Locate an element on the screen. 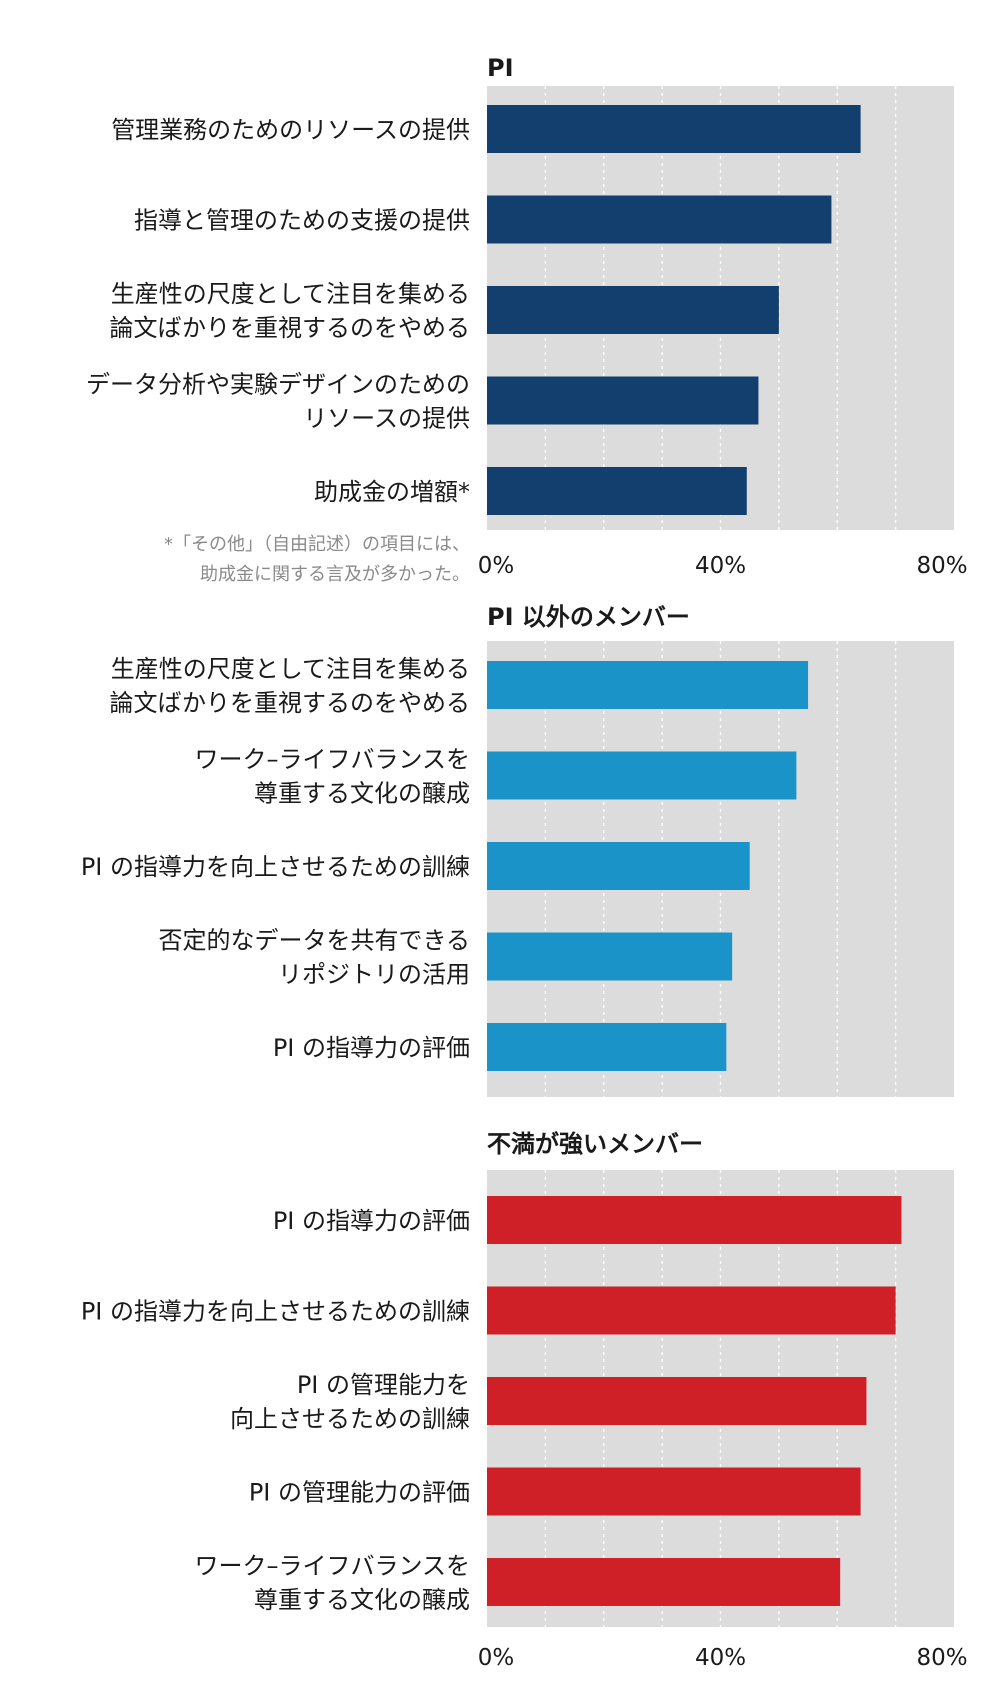 This screenshot has width=1000, height=1700. category-label: リポジトリの活用 is located at coordinates (374, 975).